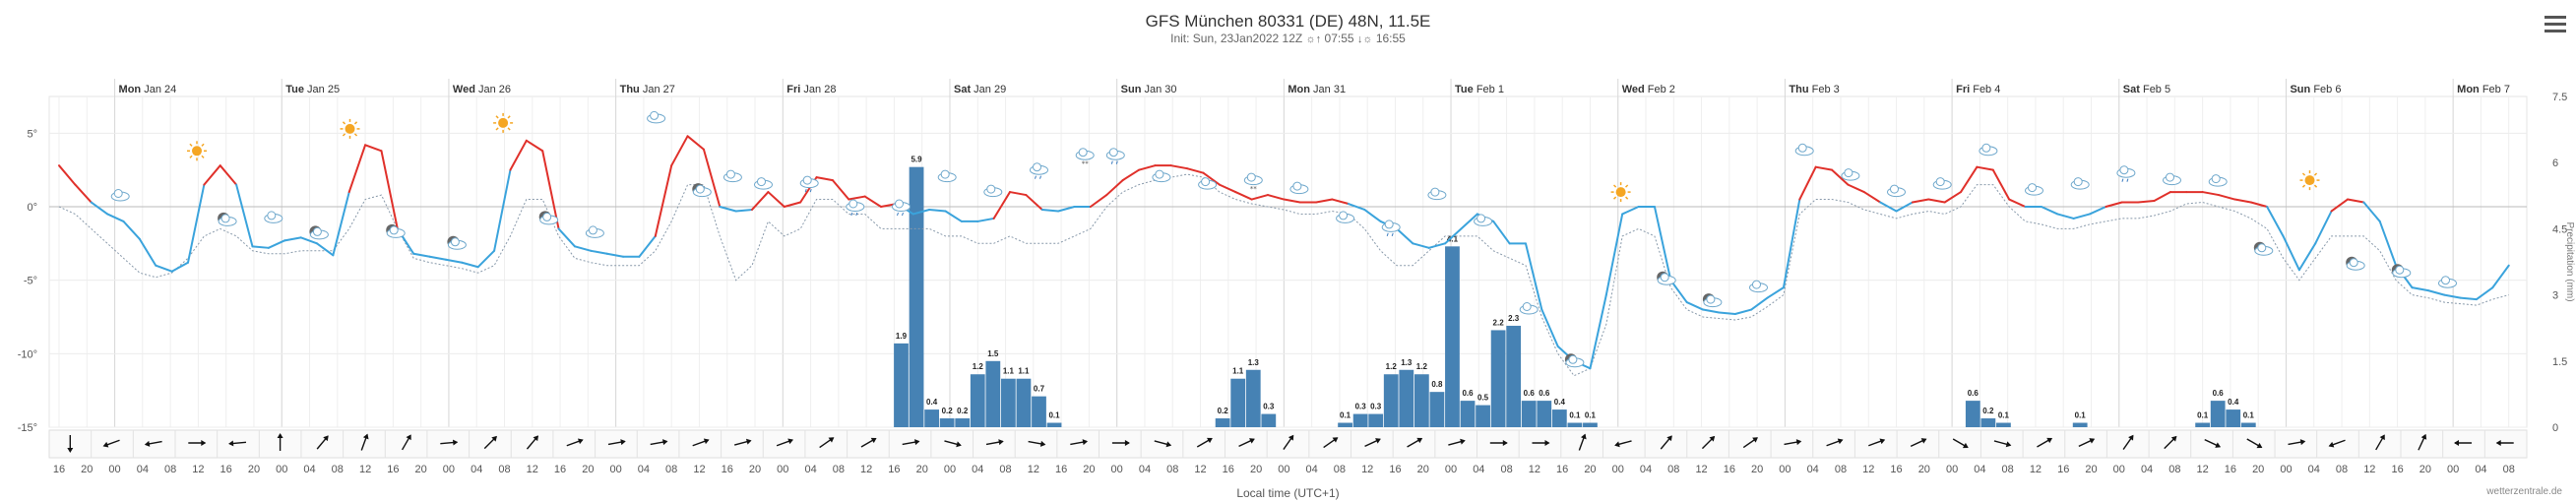 This screenshot has width=2576, height=503. What do you see at coordinates (2555, 26) in the screenshot?
I see `hamburger-menu-icon` at bounding box center [2555, 26].